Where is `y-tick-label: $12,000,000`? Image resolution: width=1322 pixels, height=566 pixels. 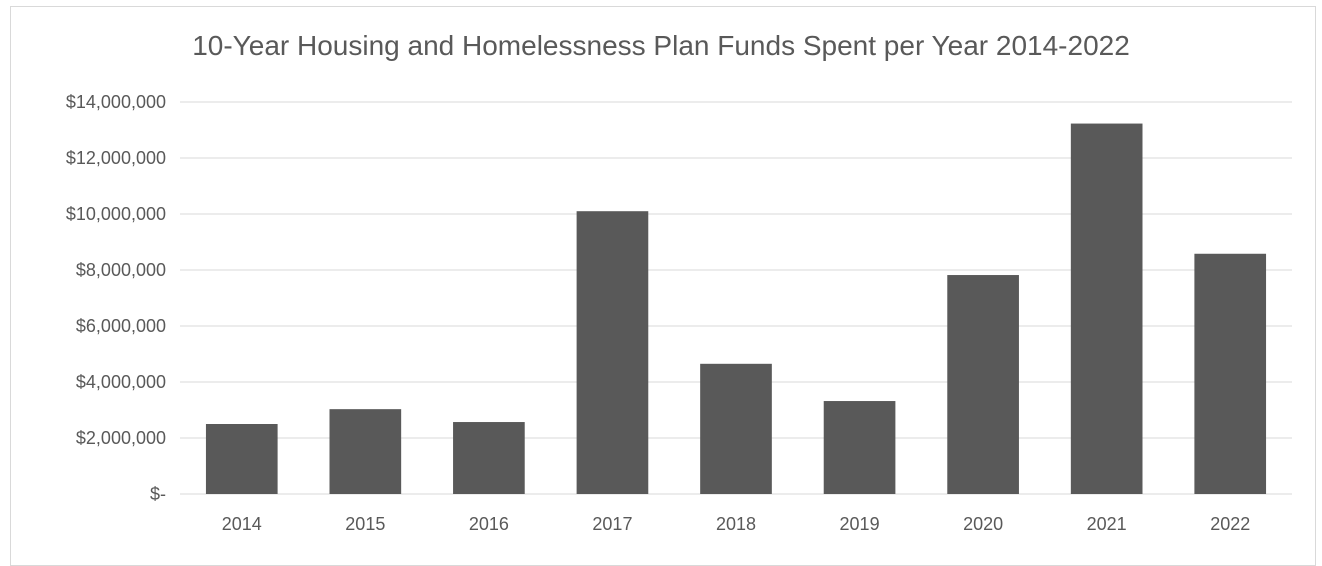 y-tick-label: $12,000,000 is located at coordinates (116, 158).